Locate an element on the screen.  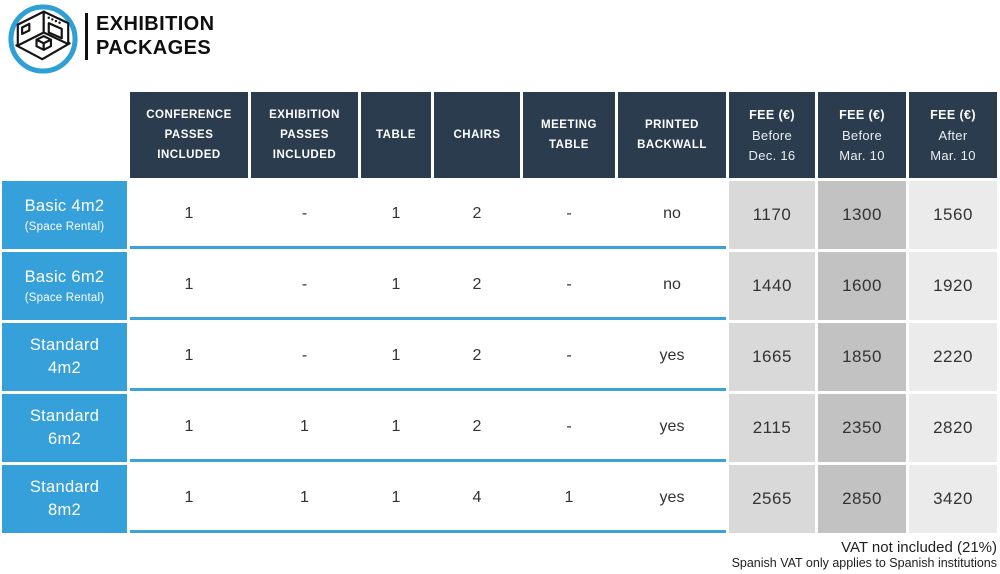
row-label-standard-6m2: Standard 6m2 is located at coordinates (64, 428).